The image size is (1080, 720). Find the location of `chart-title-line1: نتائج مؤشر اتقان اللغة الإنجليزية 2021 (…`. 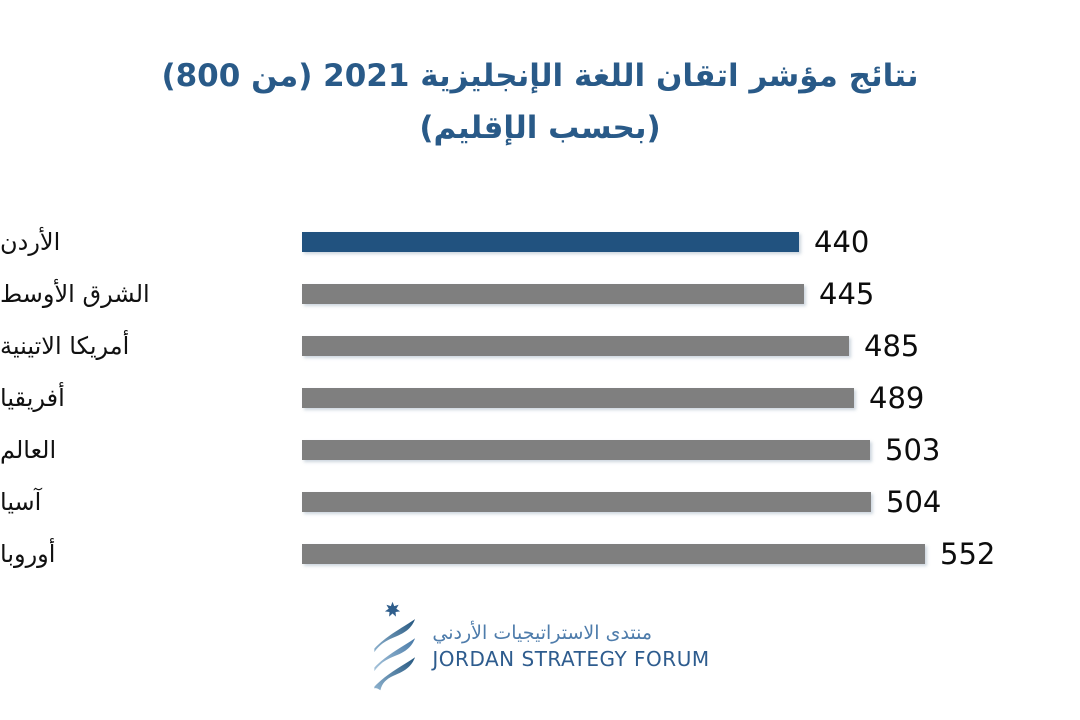

chart-title-line1: نتائج مؤشر اتقان اللغة الإنجليزية 2021 (… is located at coordinates (540, 76).